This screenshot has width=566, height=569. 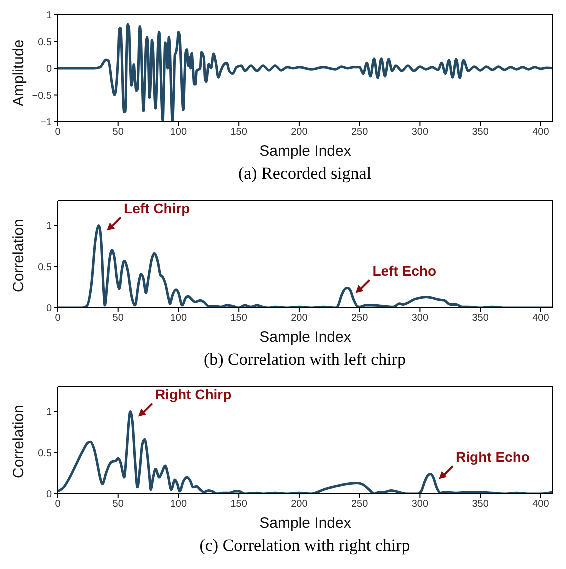 I want to click on text: (c) Correlation with right chirp, so click(x=305, y=546).